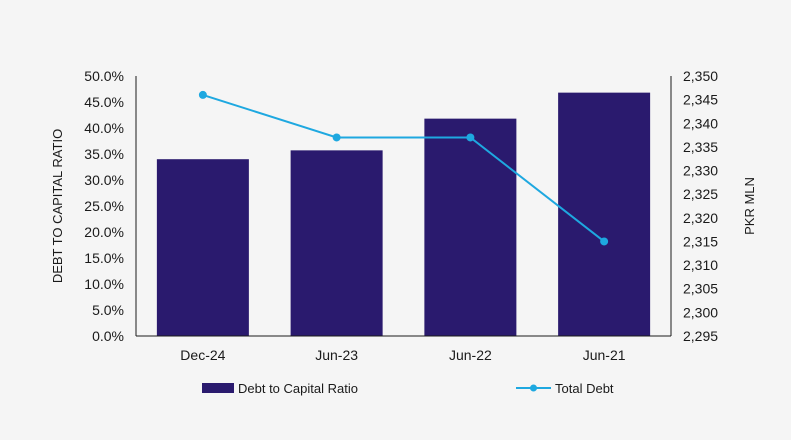 The height and width of the screenshot is (440, 791). What do you see at coordinates (700, 123) in the screenshot?
I see `y2-tick-label: 2,340` at bounding box center [700, 123].